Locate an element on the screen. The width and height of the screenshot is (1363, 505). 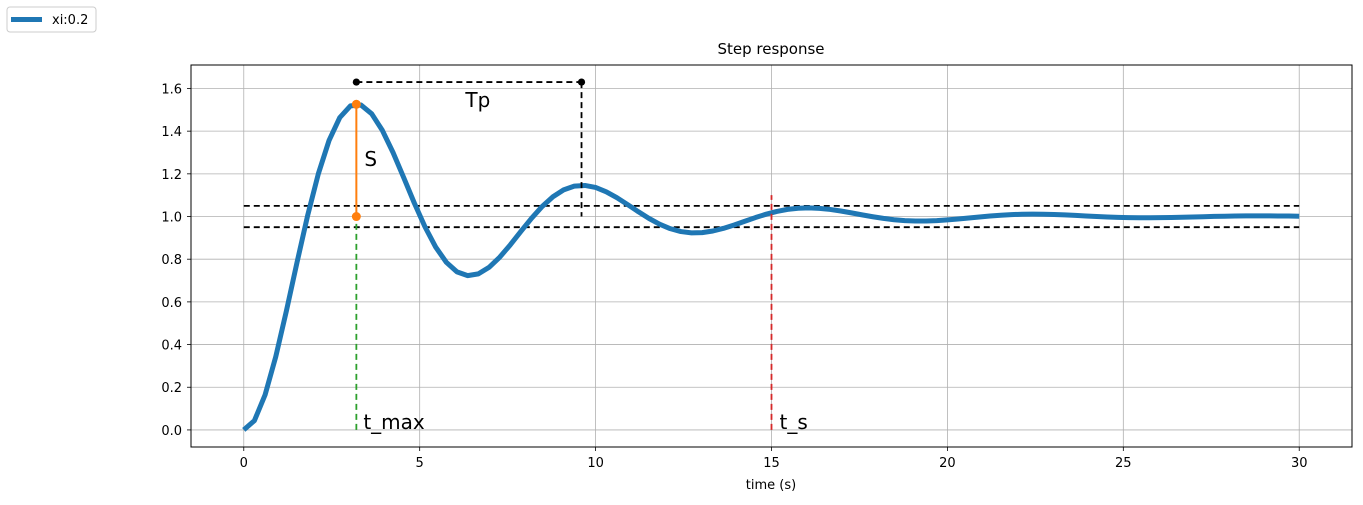
y-tick-label: 0.2 is located at coordinates (171, 388).